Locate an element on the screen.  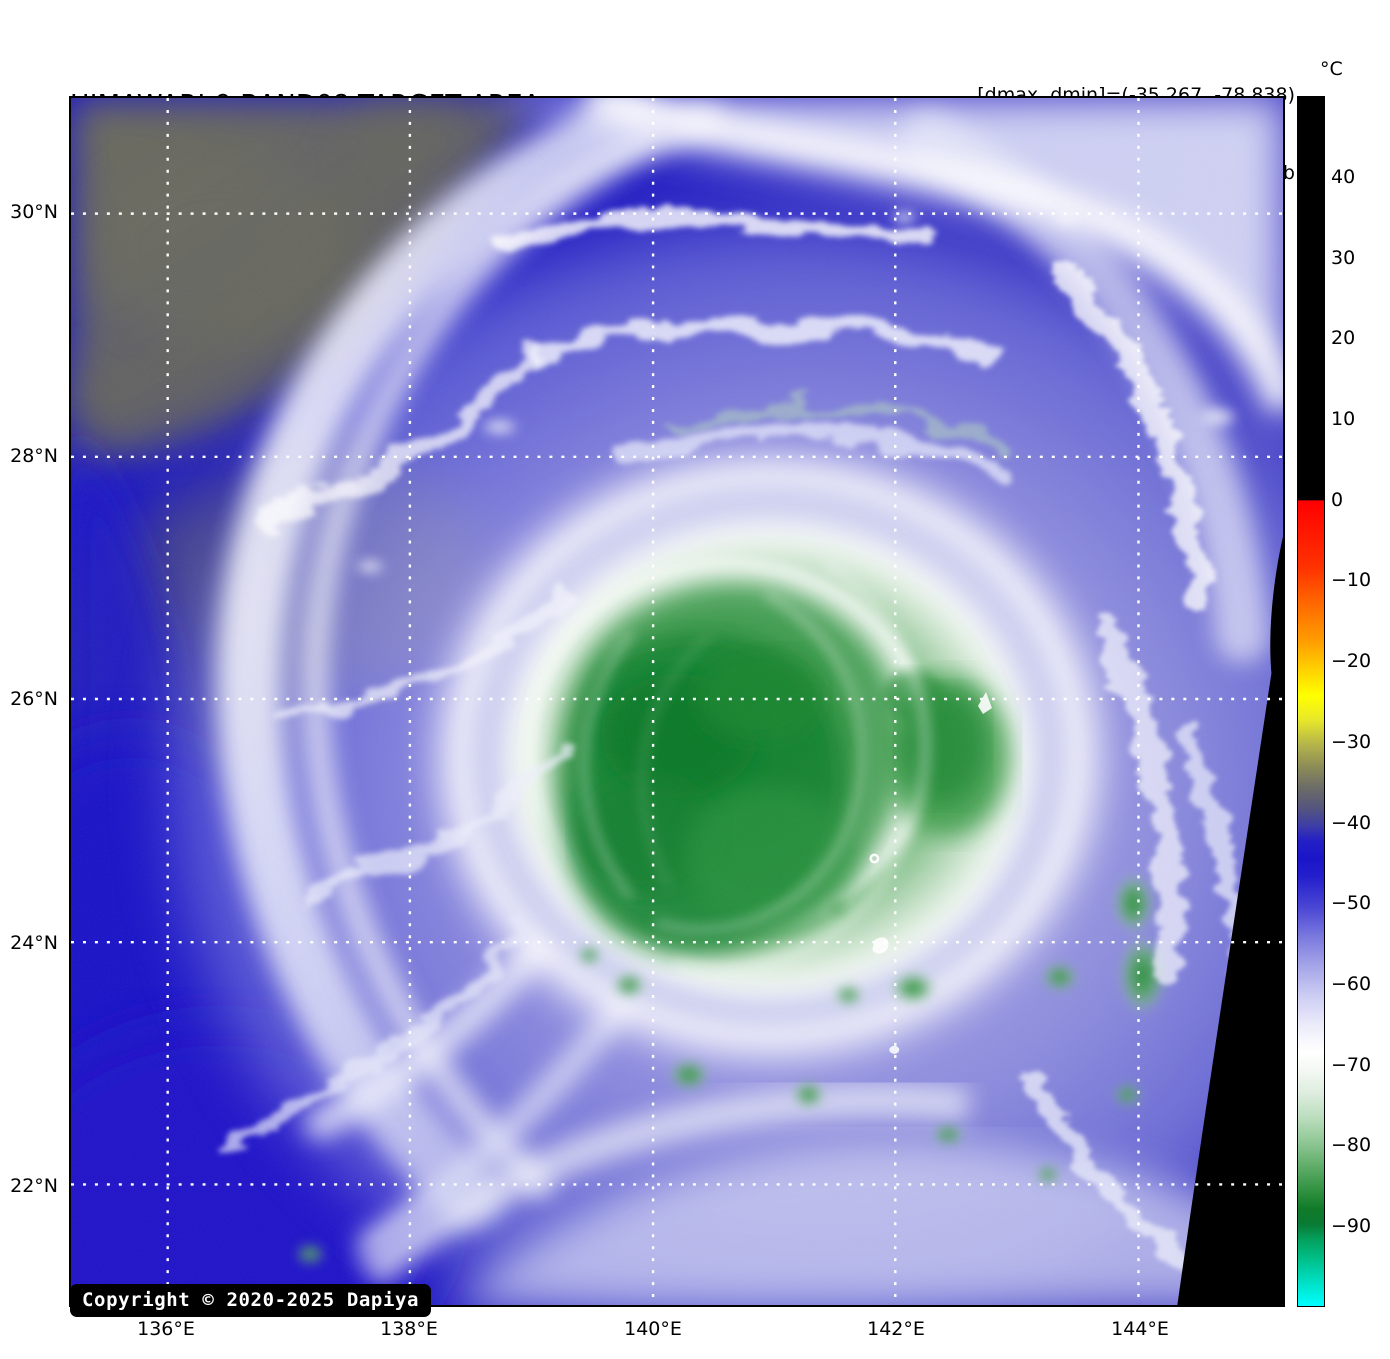
ytick-26n: 26°N is located at coordinates (34, 699).